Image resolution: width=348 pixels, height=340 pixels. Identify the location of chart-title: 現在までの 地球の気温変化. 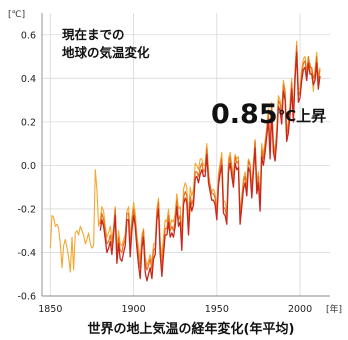
(106, 43).